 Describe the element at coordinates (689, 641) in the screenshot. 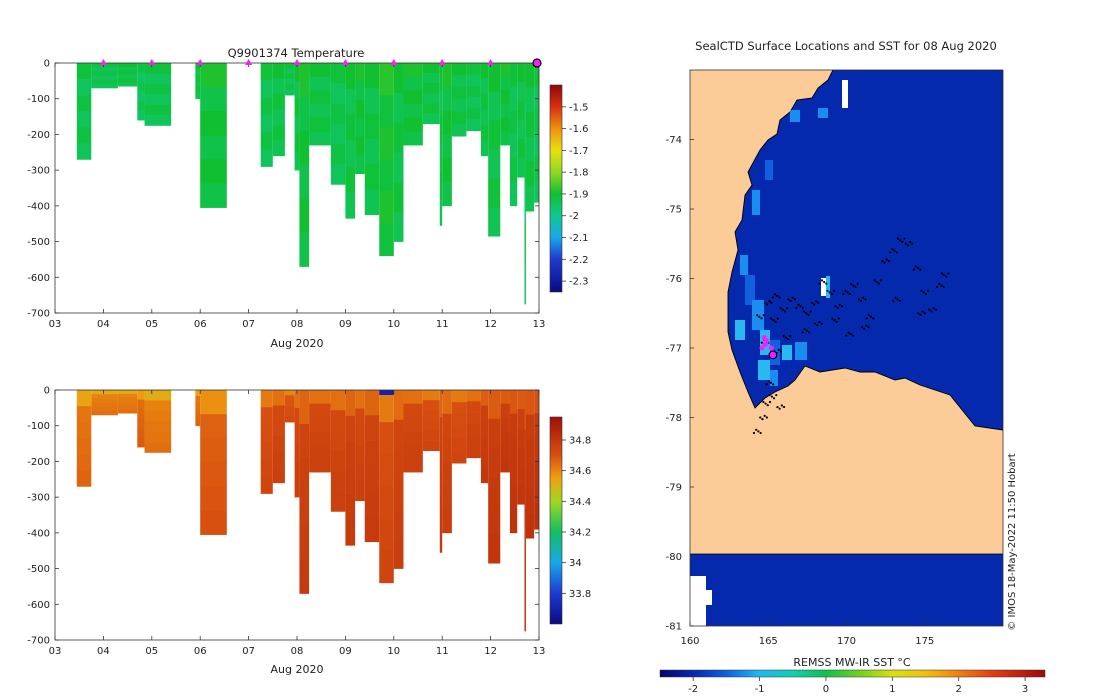

I see `lon-tick-label: 160` at that location.